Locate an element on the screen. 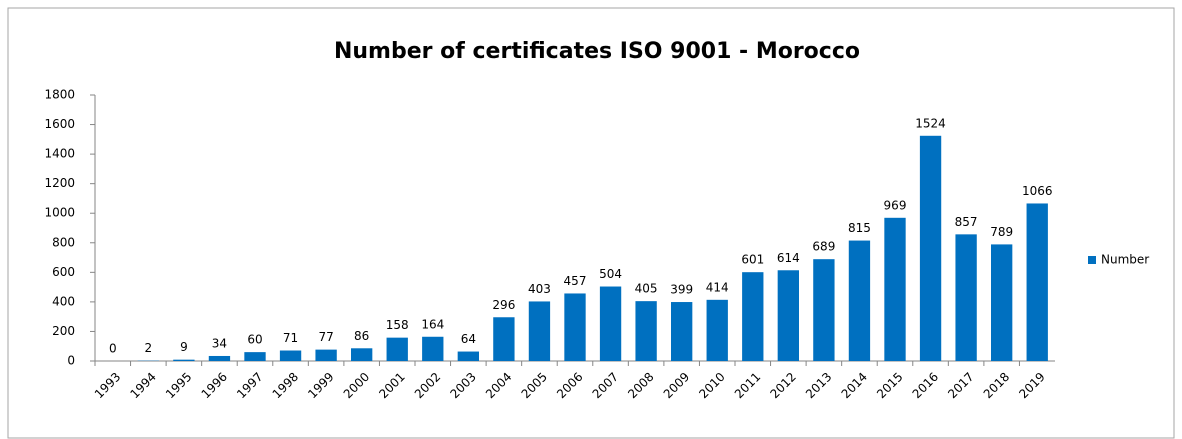 This screenshot has width=1182, height=439. data-label: 296 is located at coordinates (503, 305).